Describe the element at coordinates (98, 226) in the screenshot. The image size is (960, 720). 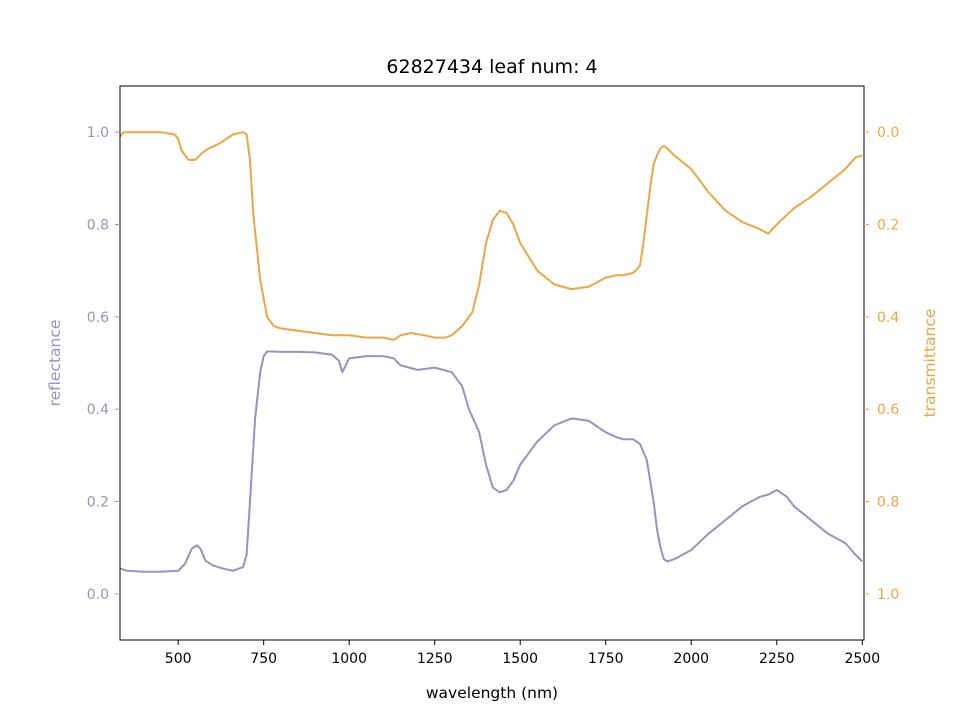
I see `y-left-tick-label: 0.8` at that location.